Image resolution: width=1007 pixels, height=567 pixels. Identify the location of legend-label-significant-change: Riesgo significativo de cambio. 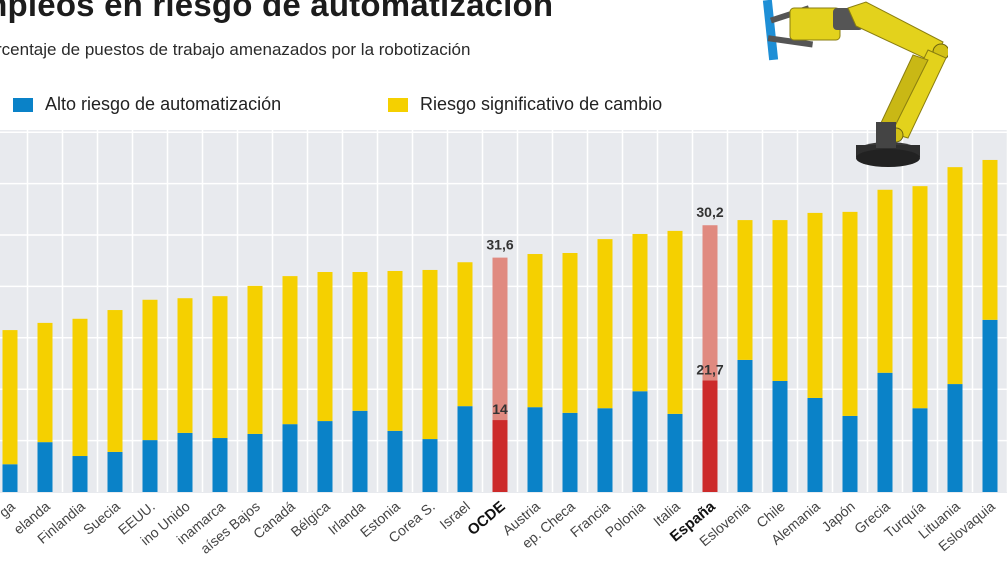
(541, 104).